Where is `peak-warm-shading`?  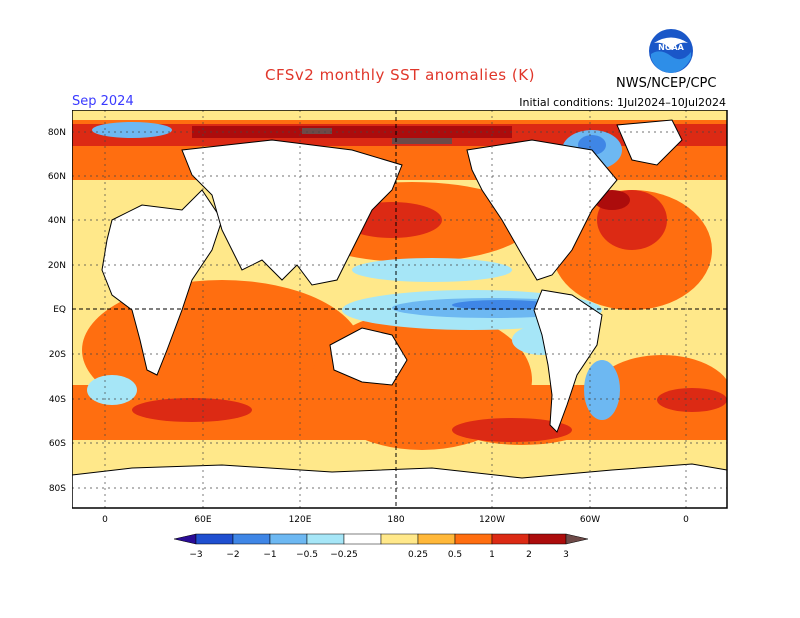
peak-warm-shading is located at coordinates (377, 136).